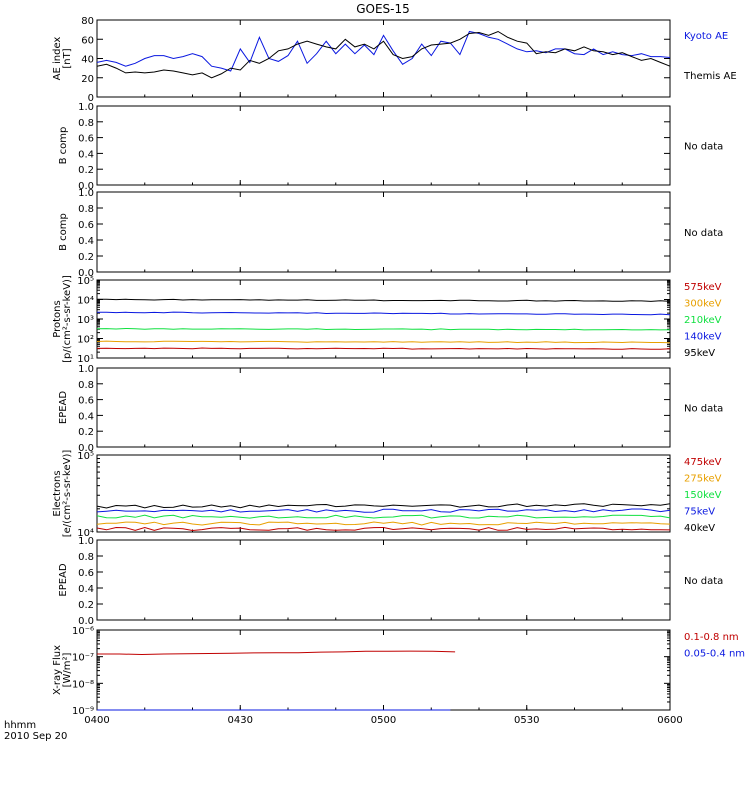 The width and height of the screenshot is (750, 800). Describe the element at coordinates (57, 318) in the screenshot. I see `y-axis-label: Protons` at that location.